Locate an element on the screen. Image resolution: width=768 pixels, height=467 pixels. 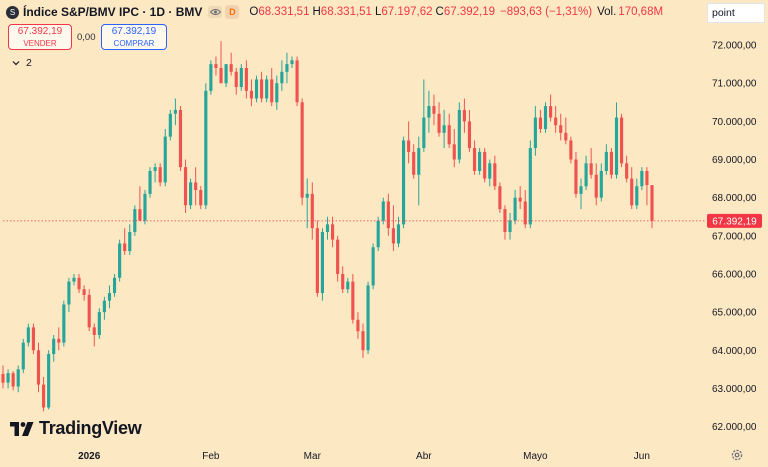
y-tick-label: 68.000,00 is located at coordinates (734, 198).